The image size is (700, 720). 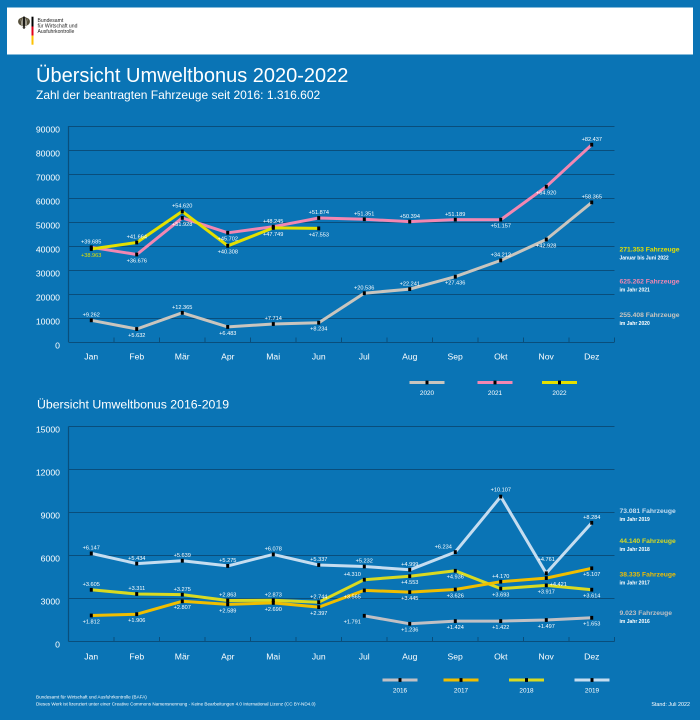 What do you see at coordinates (648, 575) in the screenshot?
I see `svg-text: 38.335 Fahrzeuge` at bounding box center [648, 575].